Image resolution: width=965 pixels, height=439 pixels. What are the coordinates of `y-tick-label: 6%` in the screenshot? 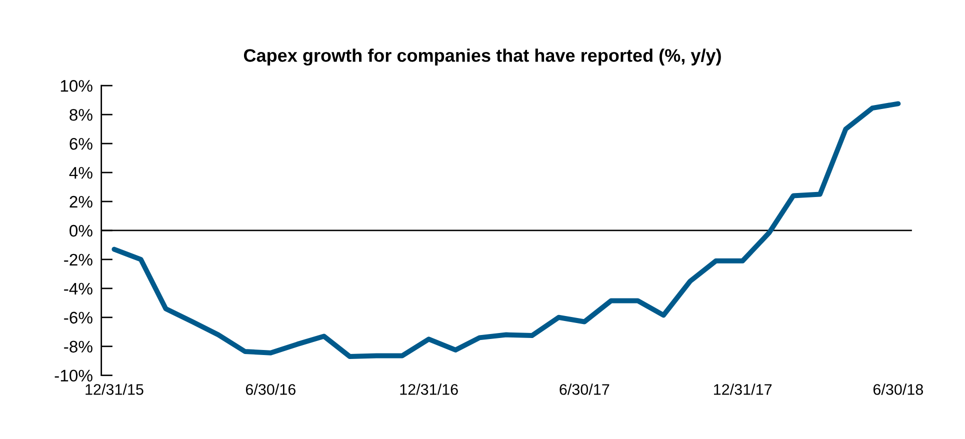 It's located at (81, 144).